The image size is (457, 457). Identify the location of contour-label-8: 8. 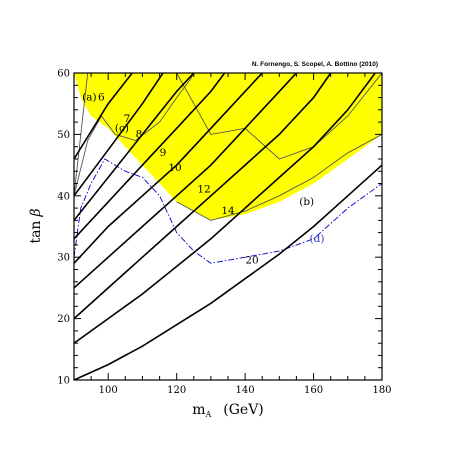
(139, 135).